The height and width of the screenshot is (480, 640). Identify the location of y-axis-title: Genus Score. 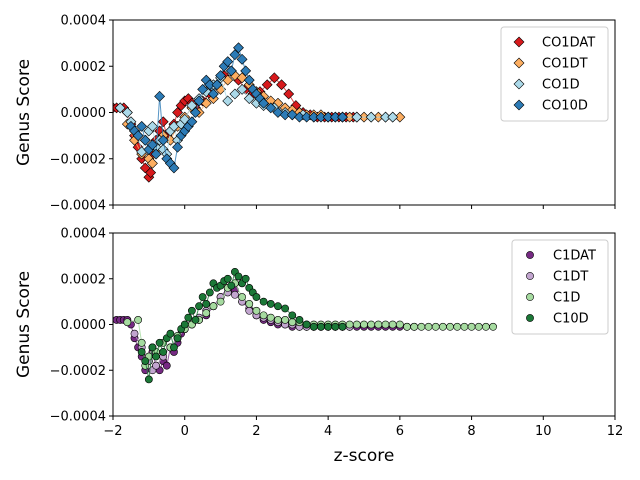
(24, 324).